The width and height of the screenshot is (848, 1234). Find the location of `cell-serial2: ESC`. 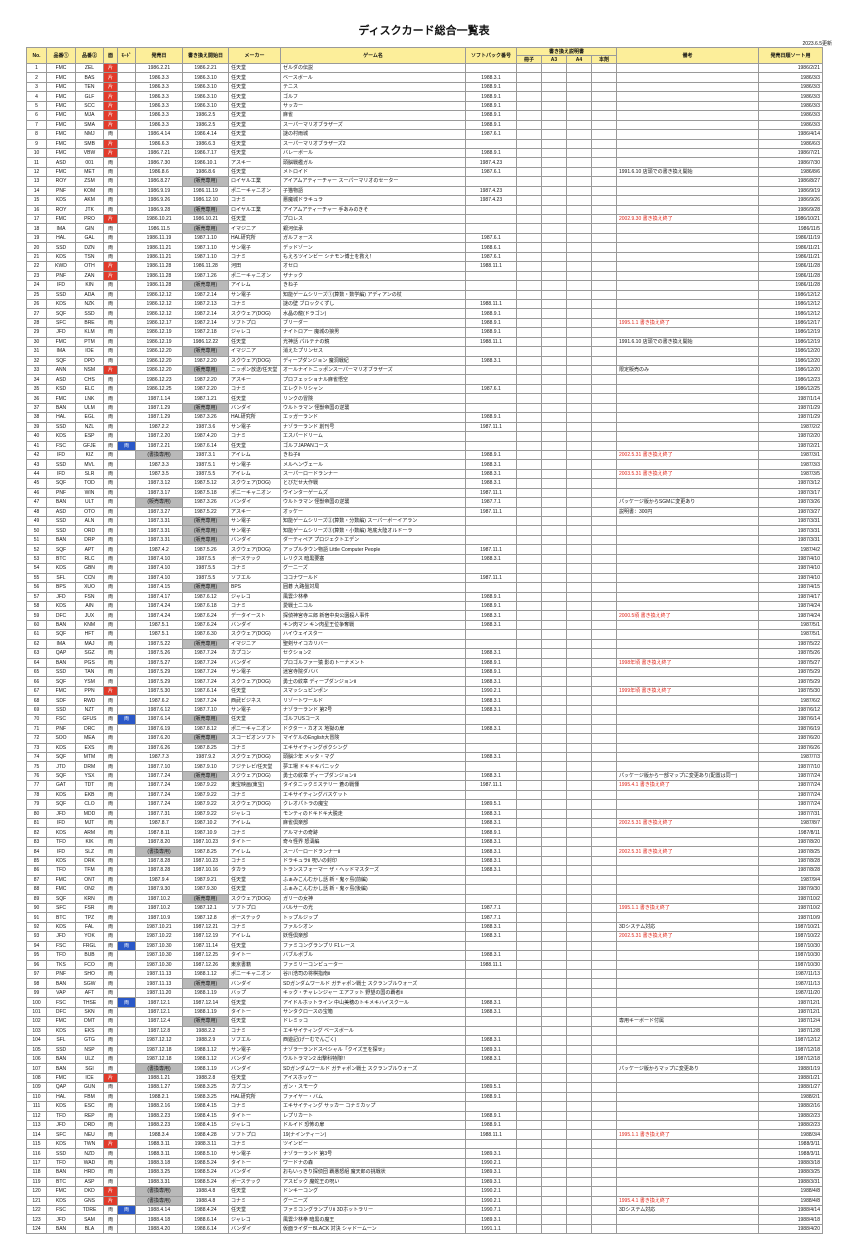

cell-serial2: ESC is located at coordinates (89, 1106).